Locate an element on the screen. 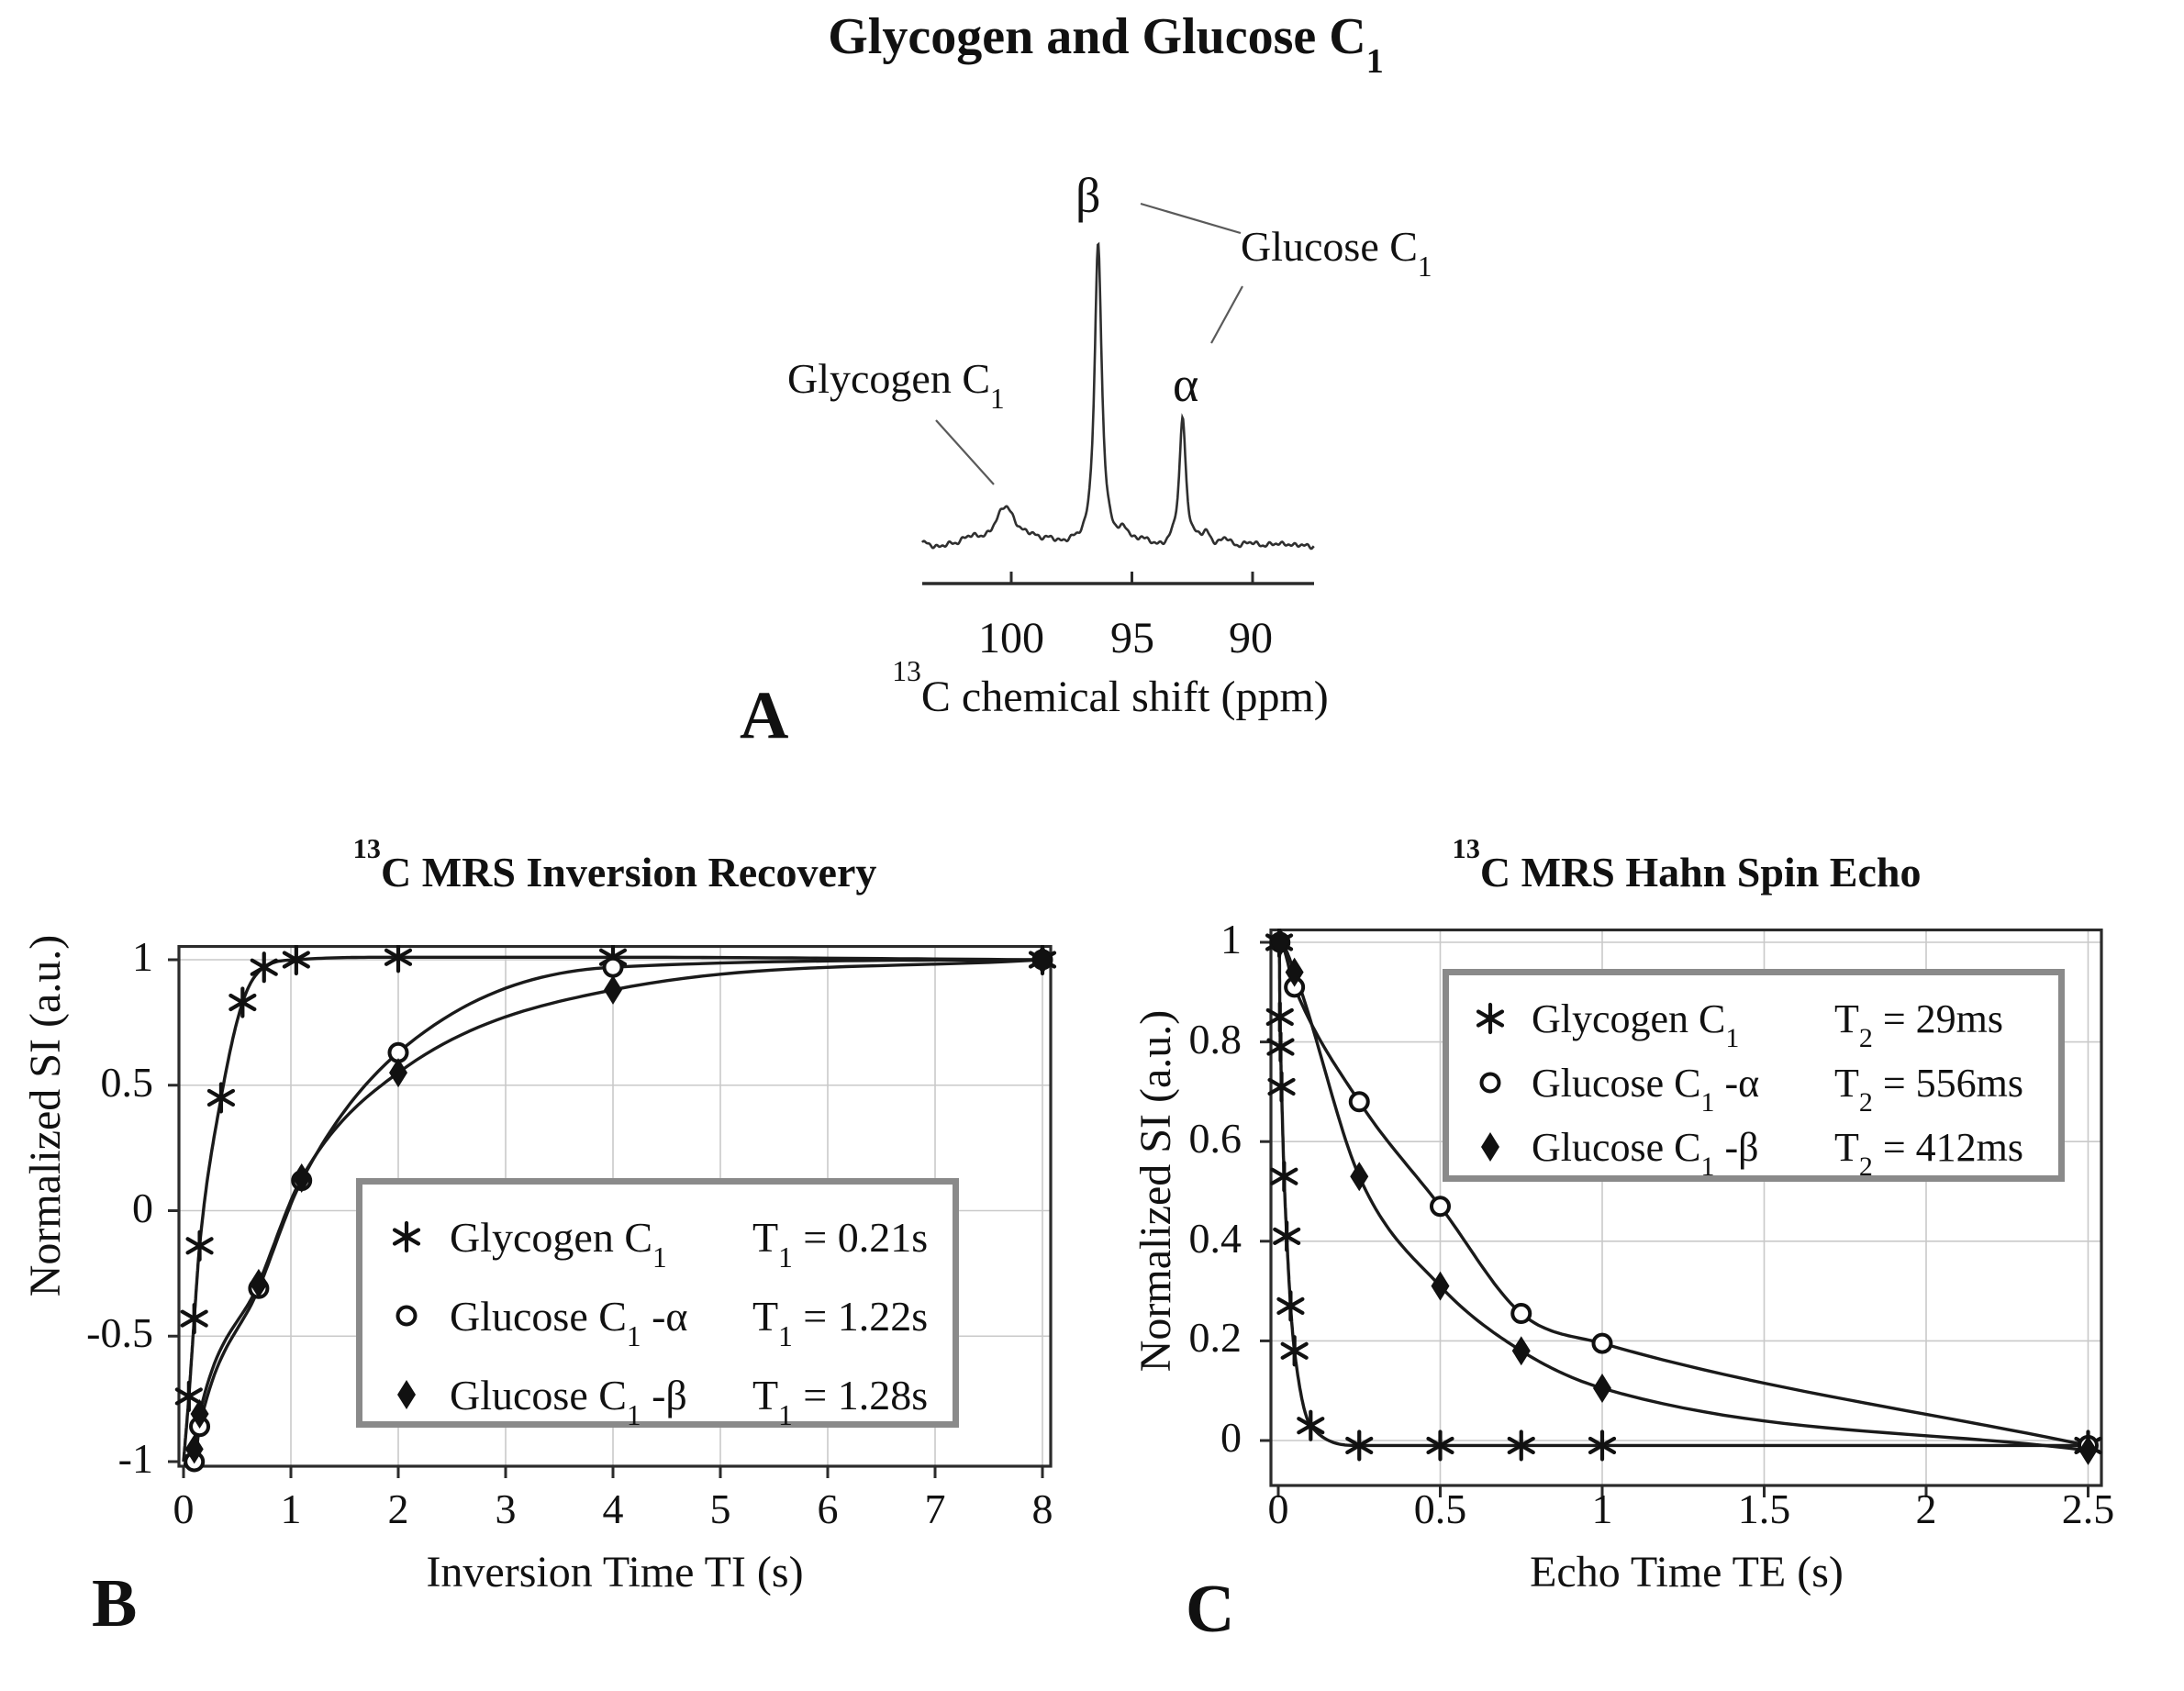  y-tick-label: 0.5 is located at coordinates (127, 1082).